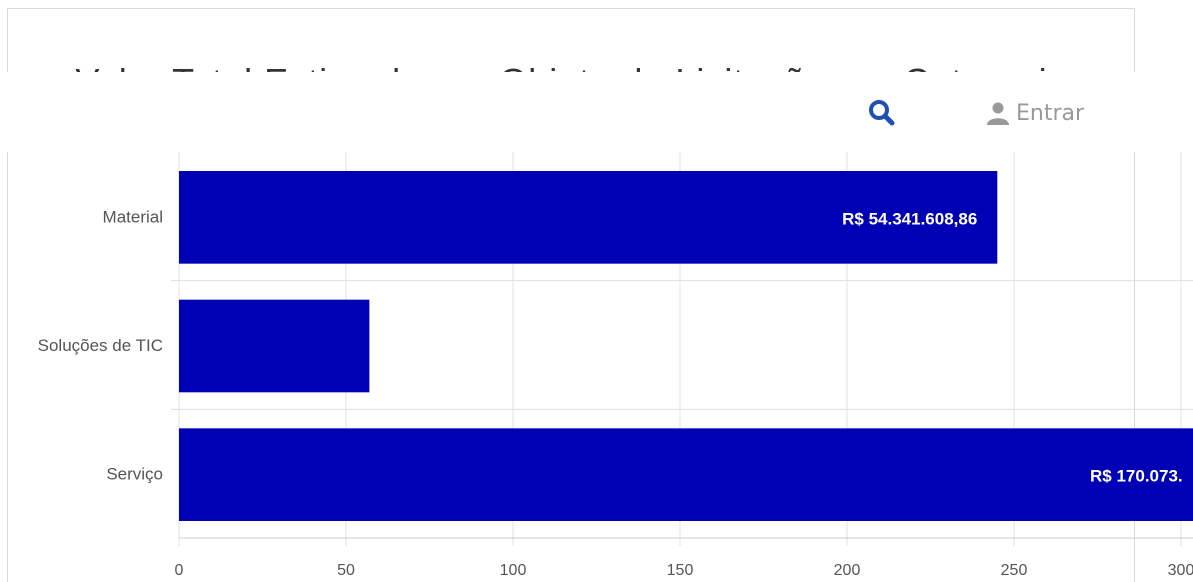 This screenshot has width=1193, height=582. I want to click on search-button, so click(882, 113).